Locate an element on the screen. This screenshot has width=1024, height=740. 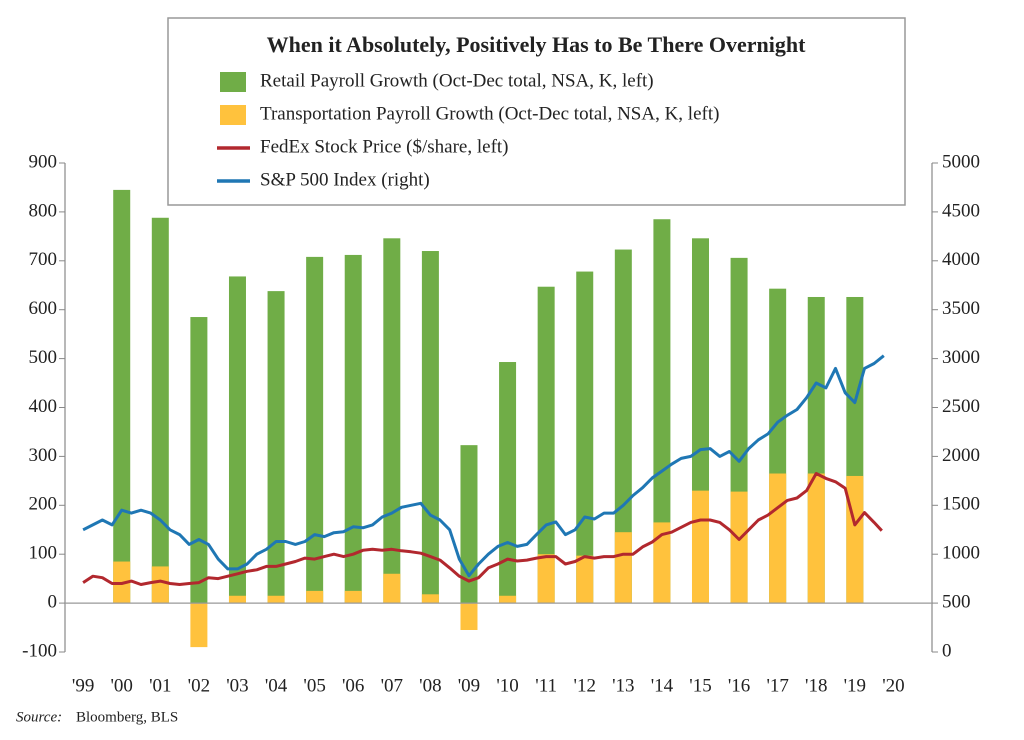
y2-tick-label: 5000 is located at coordinates (961, 161).